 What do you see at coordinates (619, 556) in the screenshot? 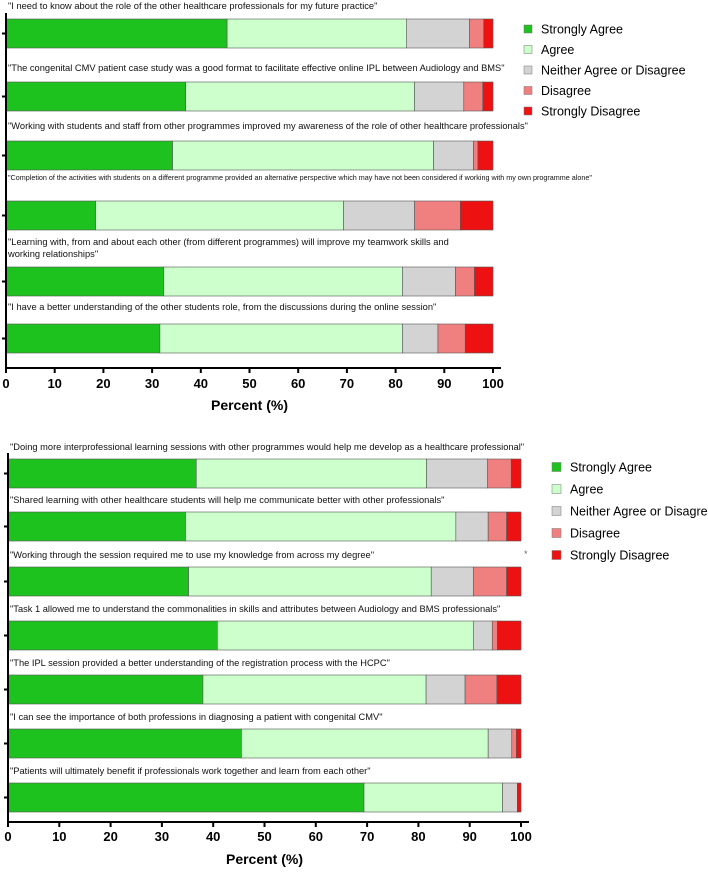
I see `legend-label: Strongly Disagree` at bounding box center [619, 556].